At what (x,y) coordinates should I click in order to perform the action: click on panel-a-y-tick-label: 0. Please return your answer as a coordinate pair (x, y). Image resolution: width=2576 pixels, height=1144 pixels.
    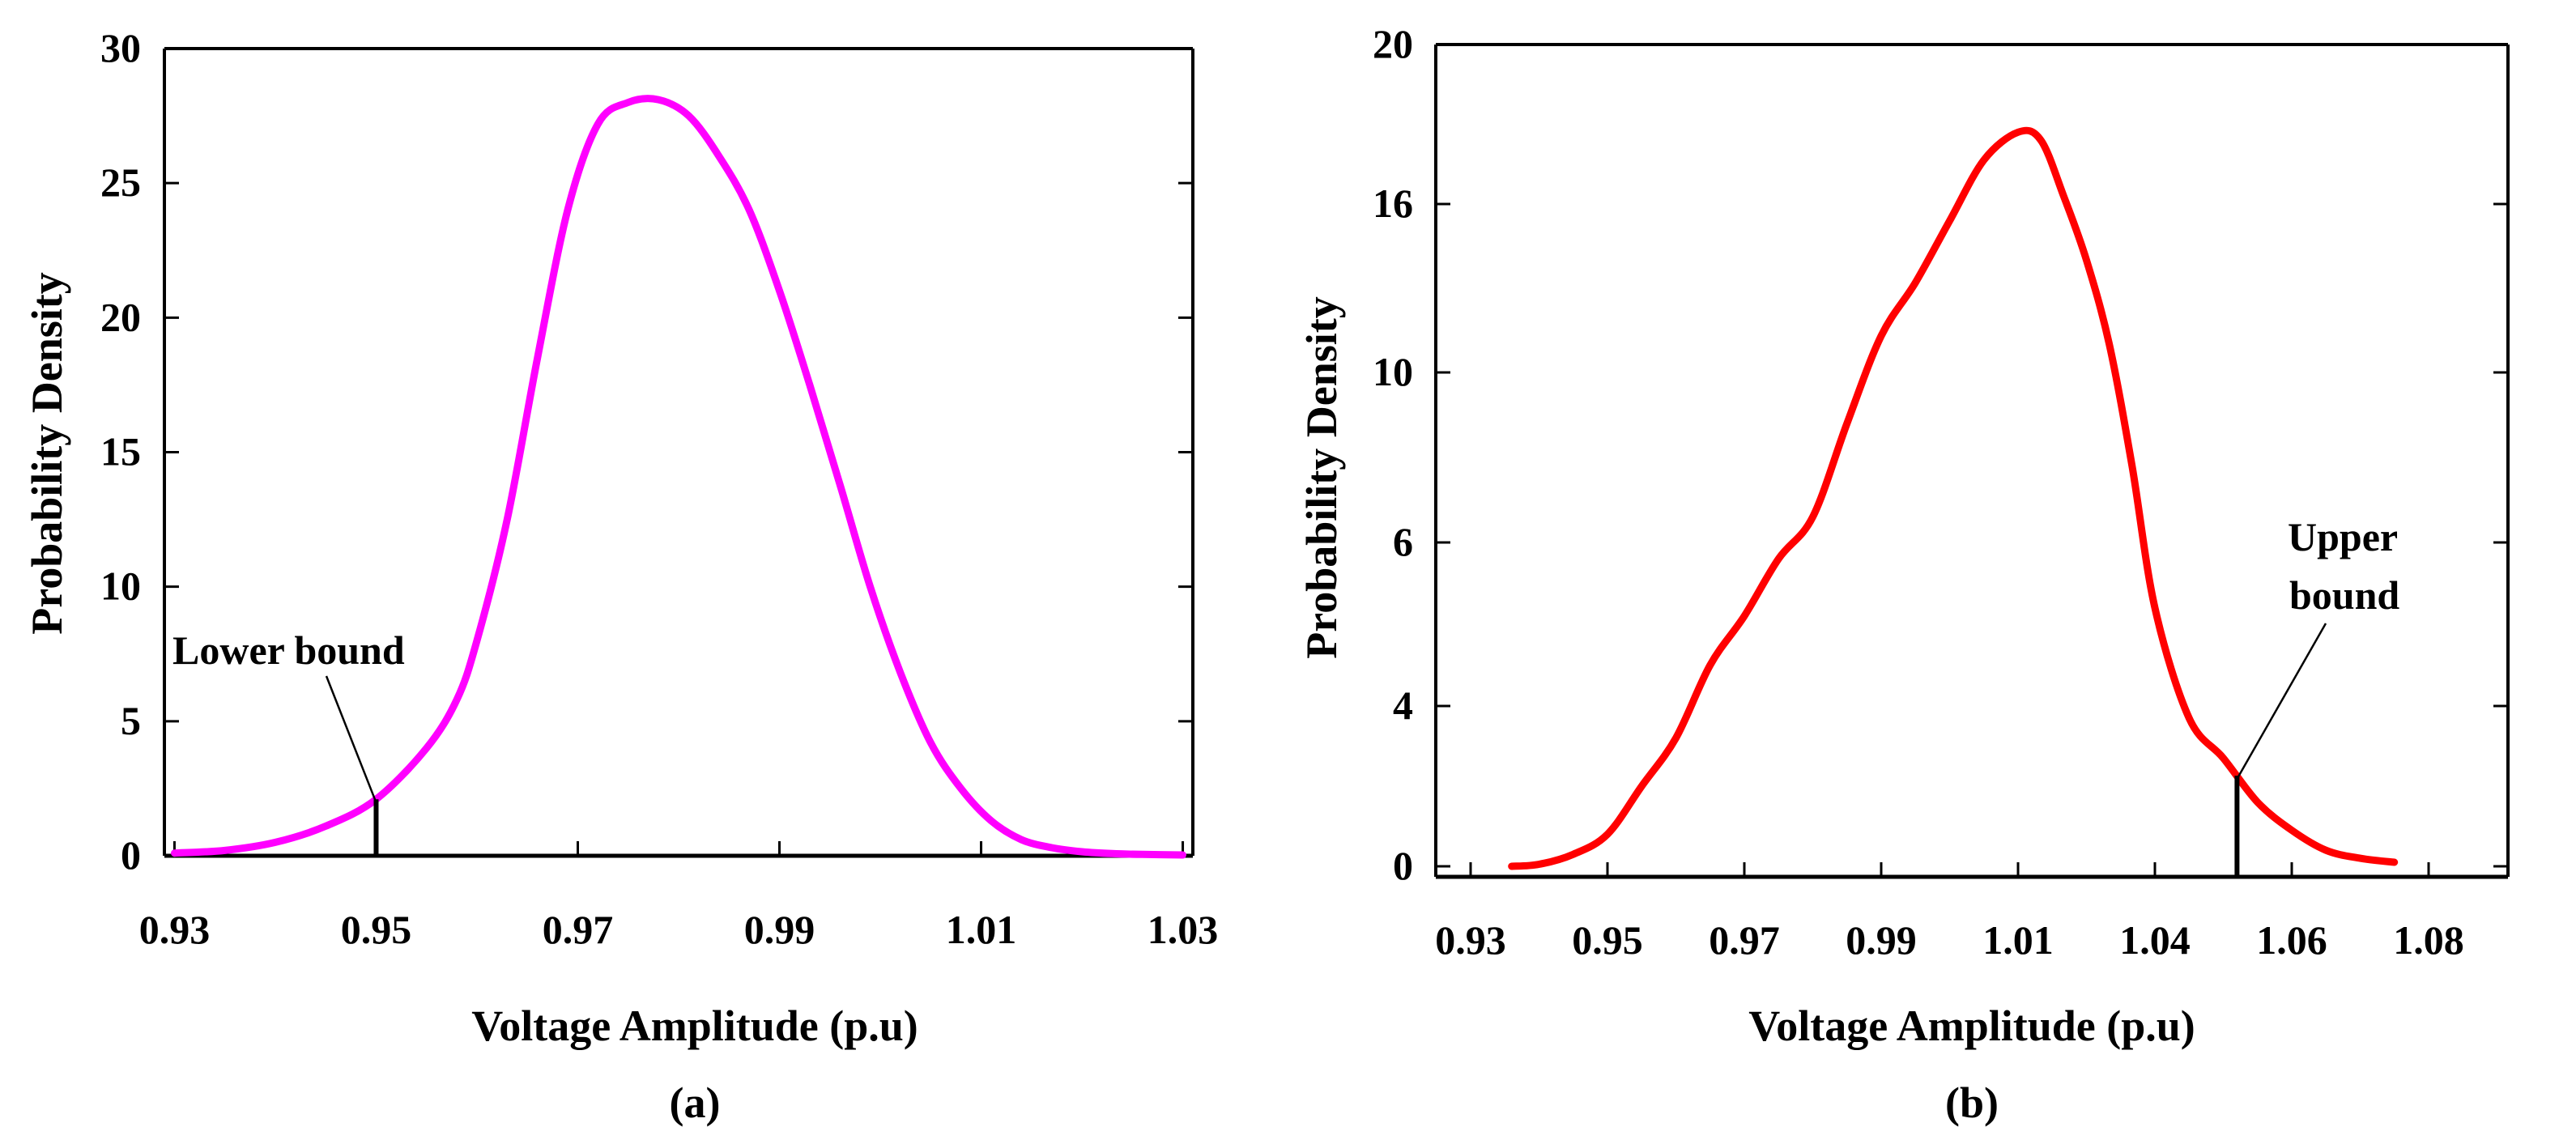
    Looking at the image, I should click on (131, 855).